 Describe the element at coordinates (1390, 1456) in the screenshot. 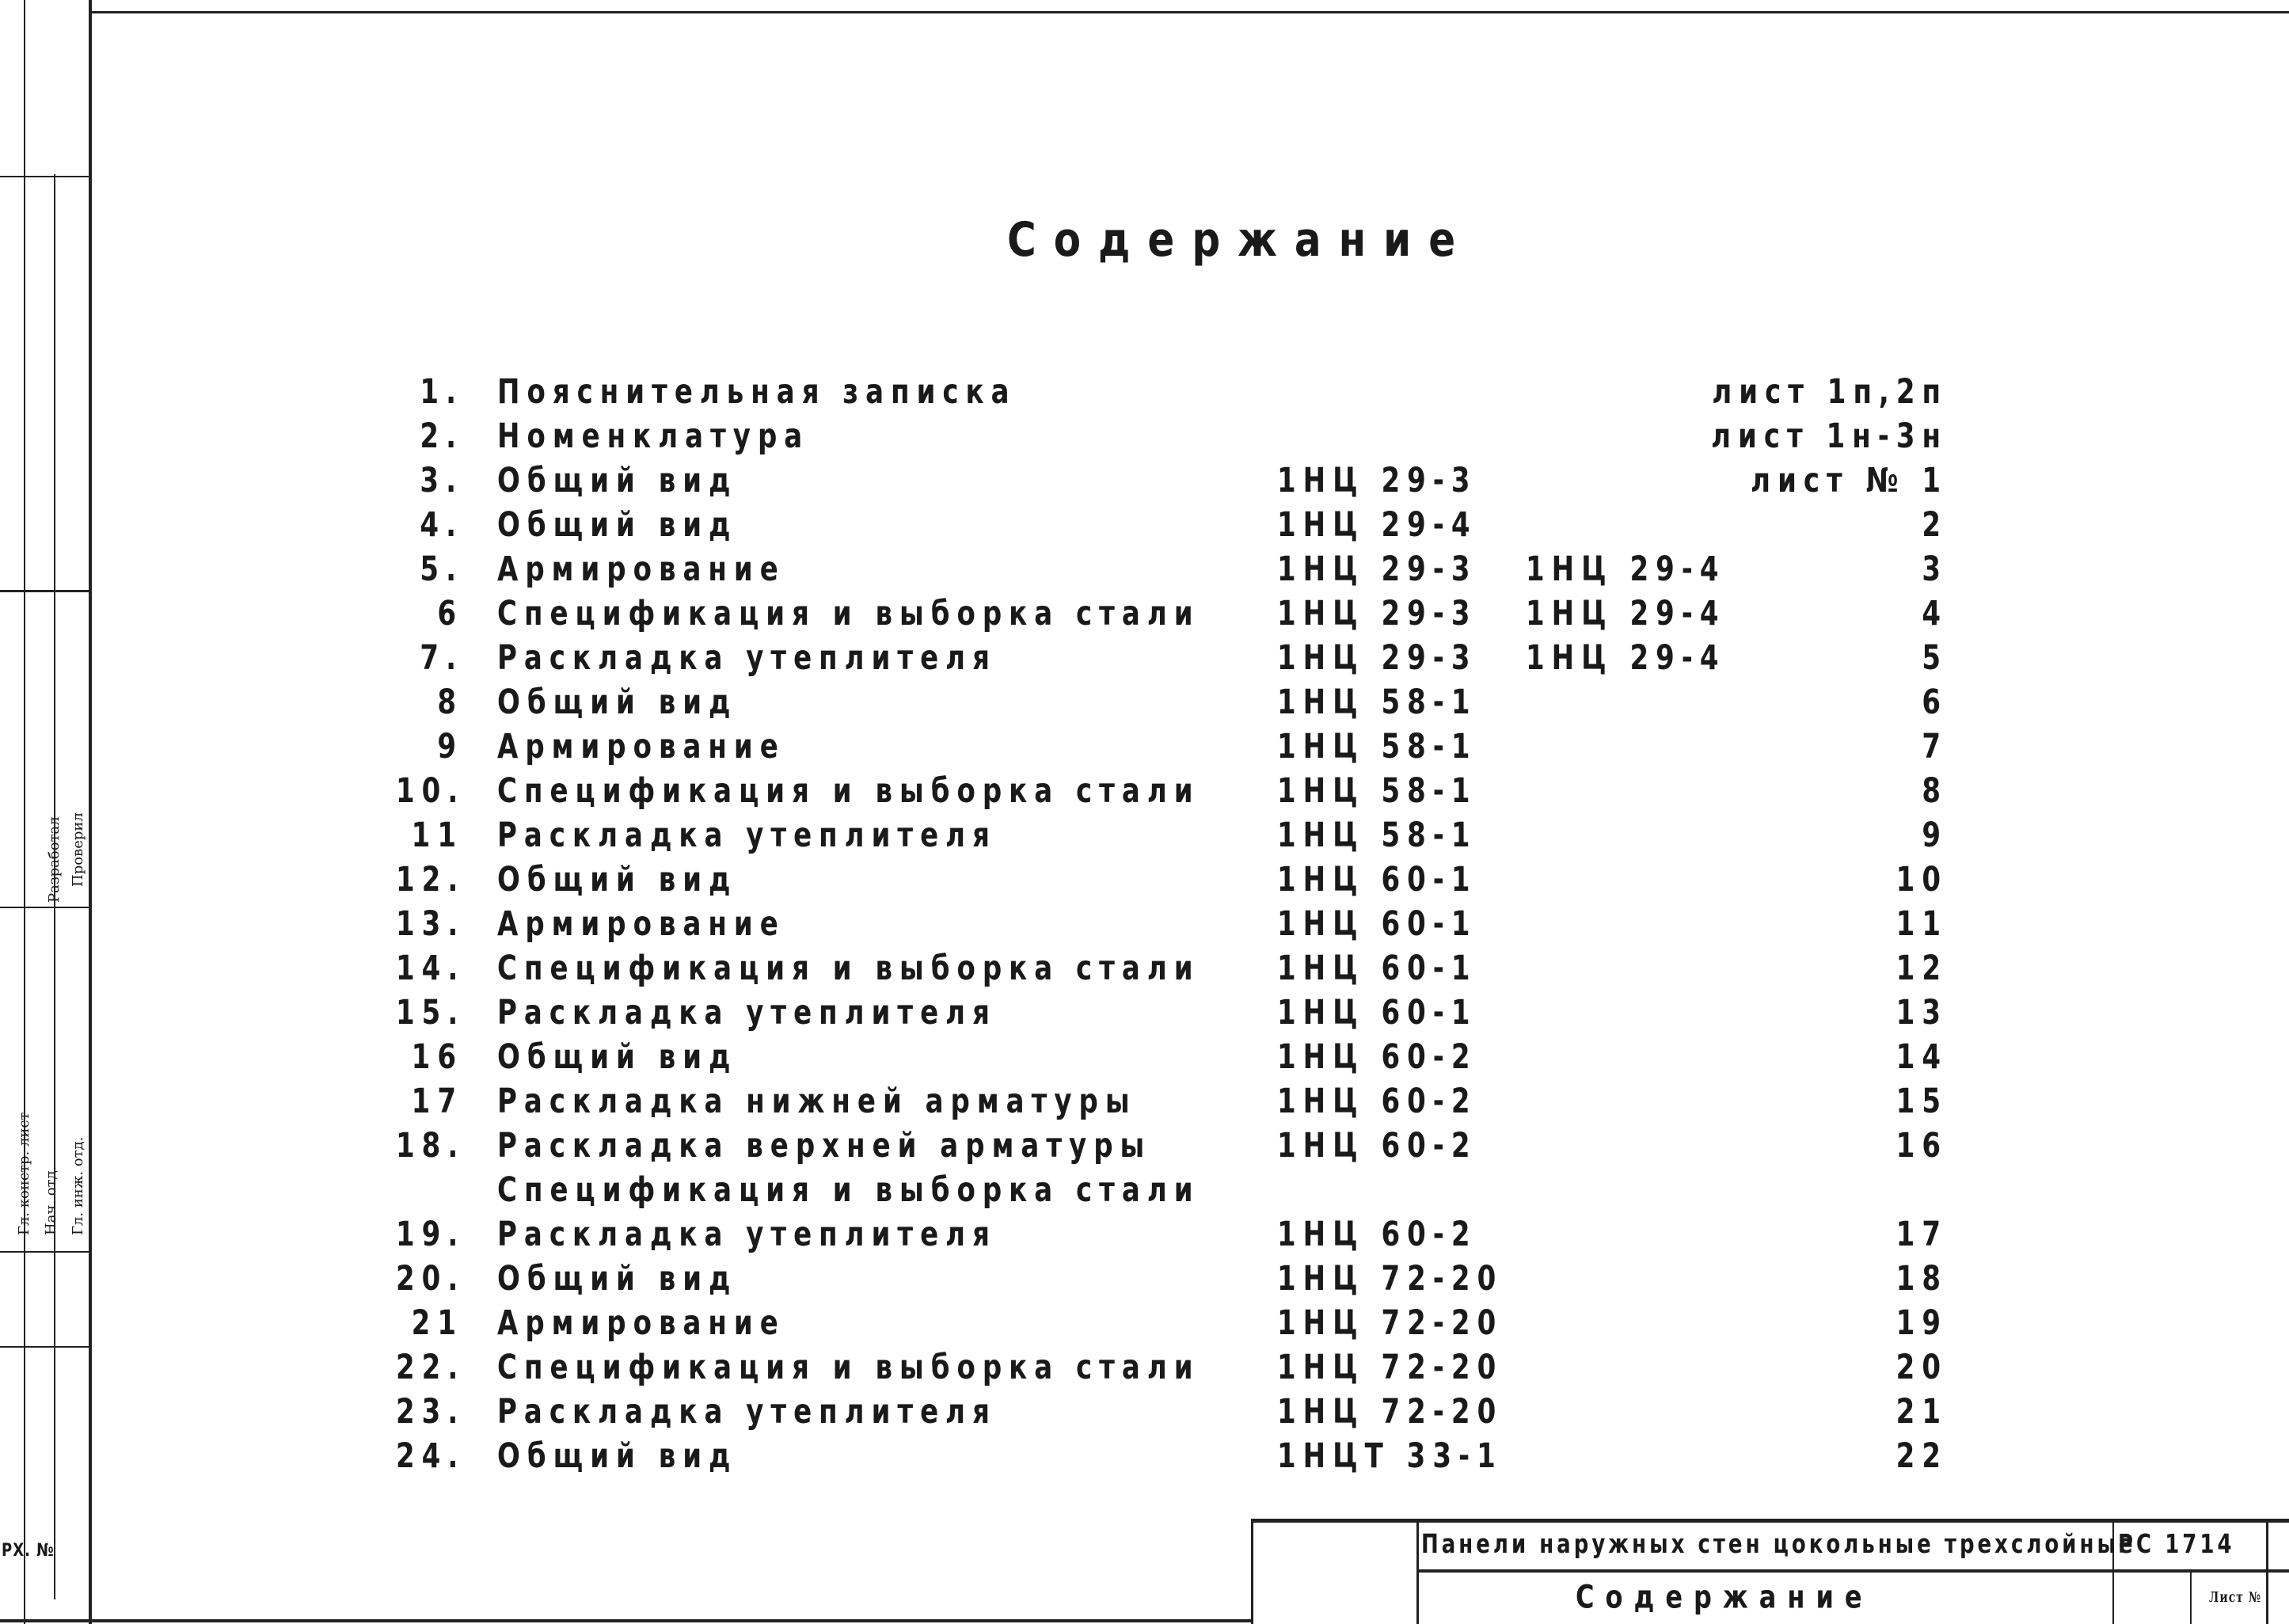

I see `item-code: 1НЦТ 33-1` at that location.